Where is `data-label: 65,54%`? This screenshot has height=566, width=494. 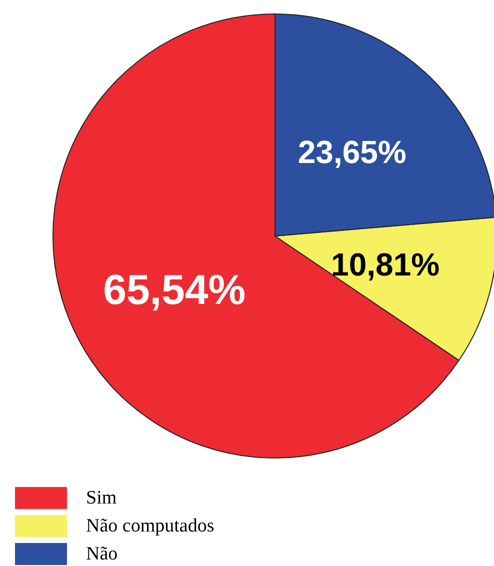 data-label: 65,54% is located at coordinates (174, 289).